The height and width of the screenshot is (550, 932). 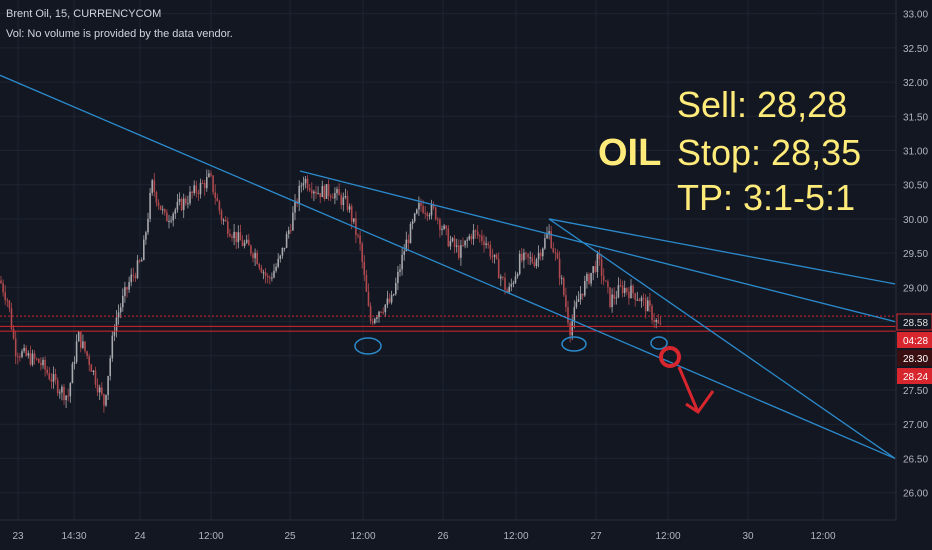 What do you see at coordinates (915, 220) in the screenshot?
I see `price-tick-label: 30.00` at bounding box center [915, 220].